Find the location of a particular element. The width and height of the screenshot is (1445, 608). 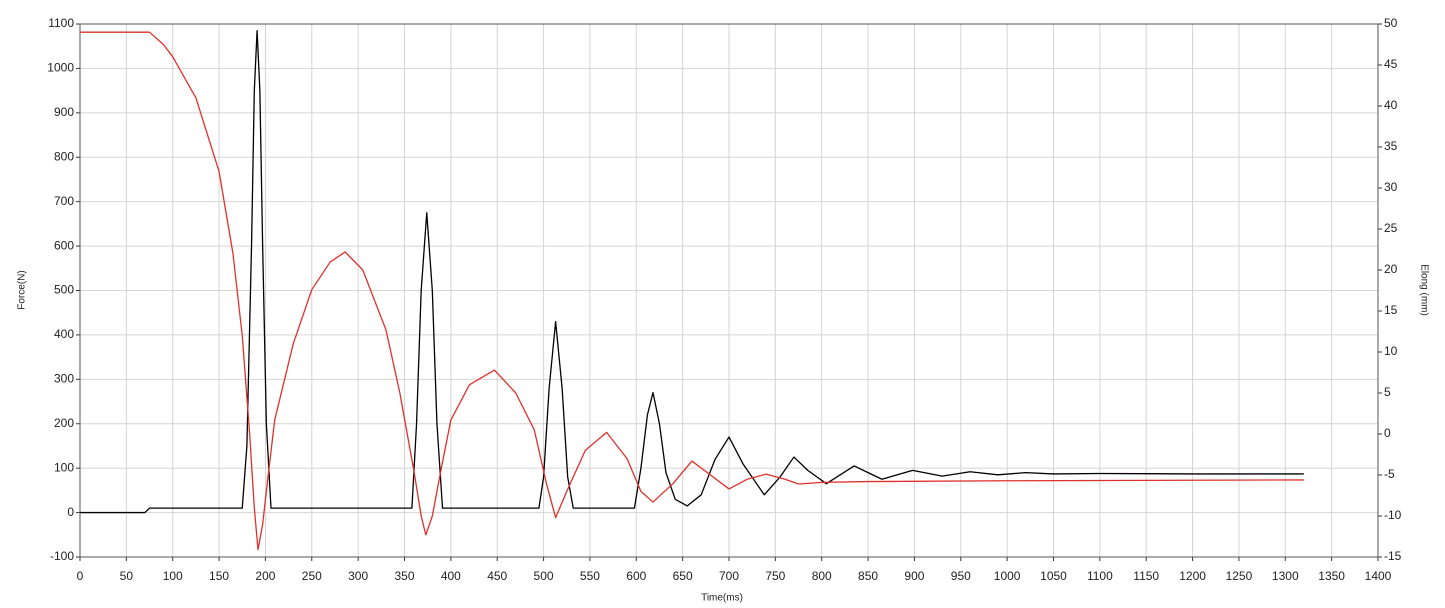

y-axis-label: Force(N) is located at coordinates (22, 289).